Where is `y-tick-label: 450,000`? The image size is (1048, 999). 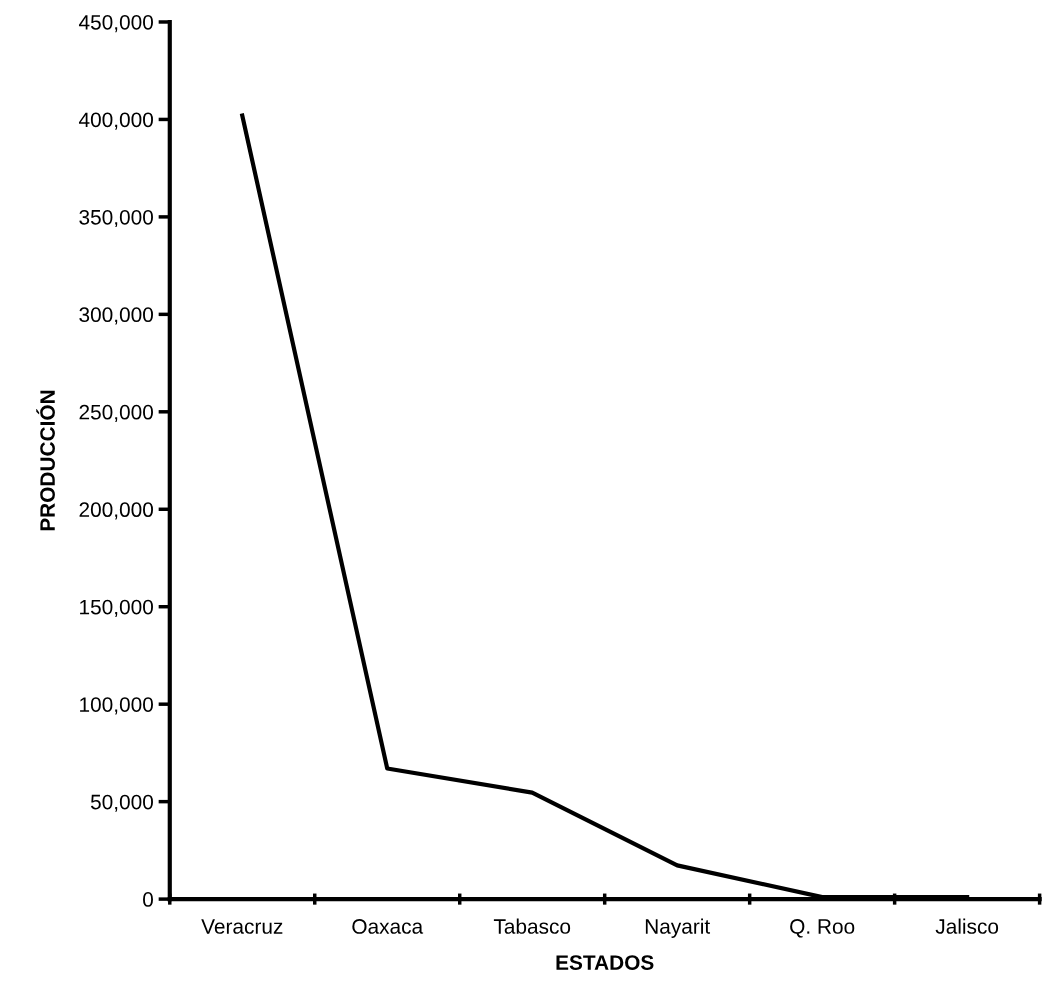
y-tick-label: 450,000 is located at coordinates (115, 23).